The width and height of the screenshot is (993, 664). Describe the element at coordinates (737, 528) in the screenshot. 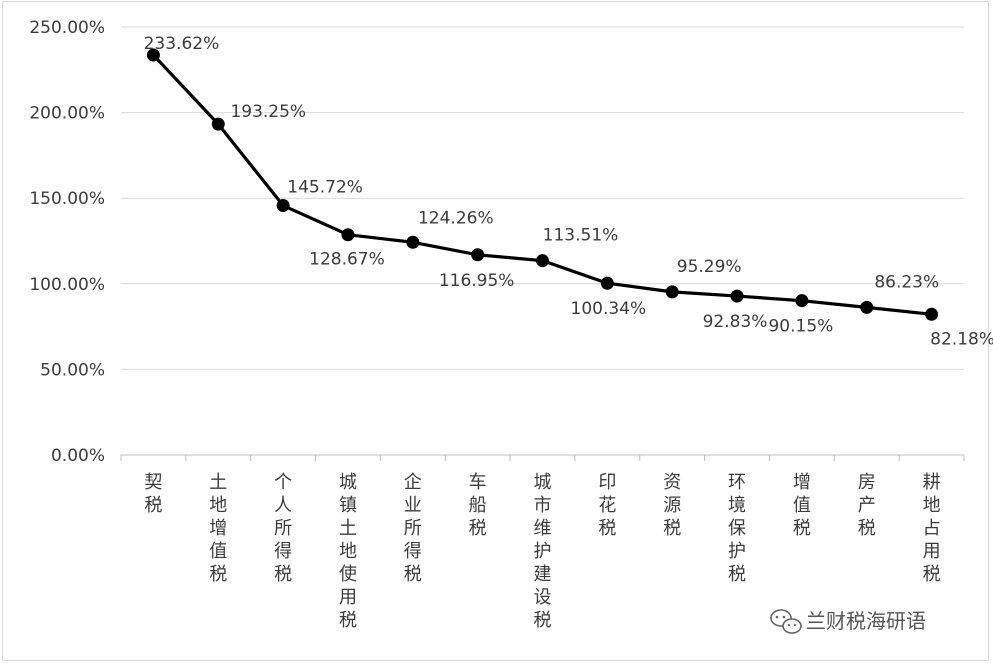

I see `x-tick-label: 环境保护税` at that location.